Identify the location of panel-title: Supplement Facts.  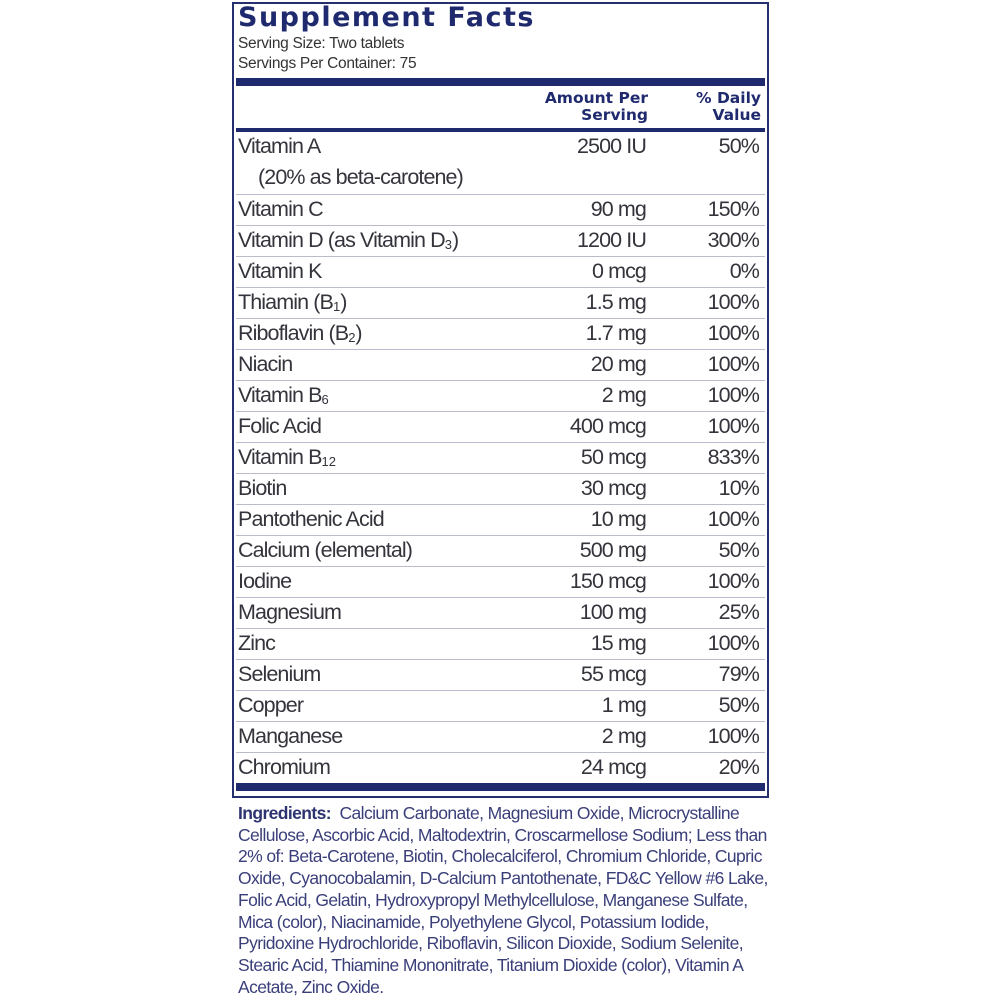
(386, 17).